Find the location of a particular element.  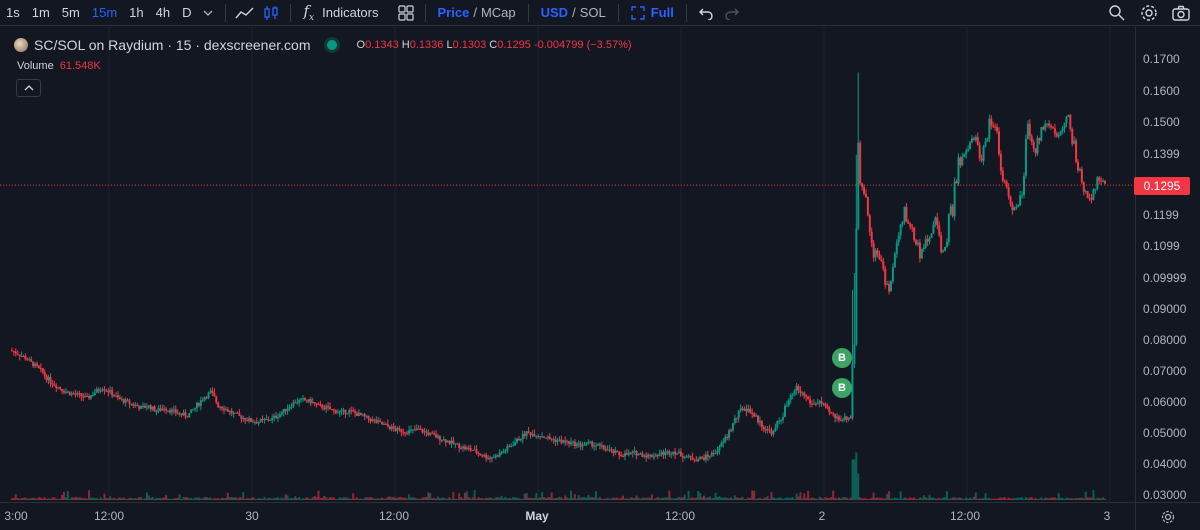

camera-icon is located at coordinates (1181, 13).